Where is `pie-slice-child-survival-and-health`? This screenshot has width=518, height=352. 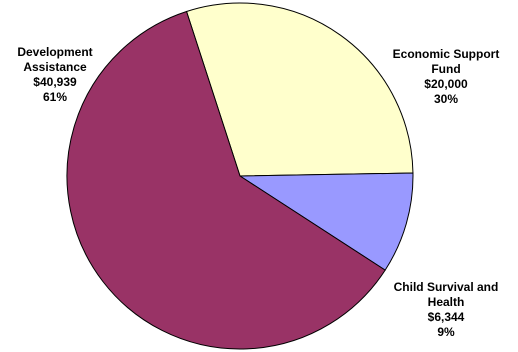 pie-slice-child-survival-and-health is located at coordinates (326, 221).